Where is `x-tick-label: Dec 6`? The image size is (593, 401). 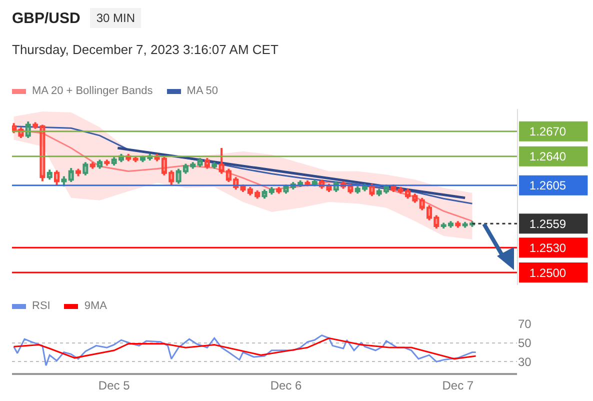 x-tick-label: Dec 6 is located at coordinates (286, 385).